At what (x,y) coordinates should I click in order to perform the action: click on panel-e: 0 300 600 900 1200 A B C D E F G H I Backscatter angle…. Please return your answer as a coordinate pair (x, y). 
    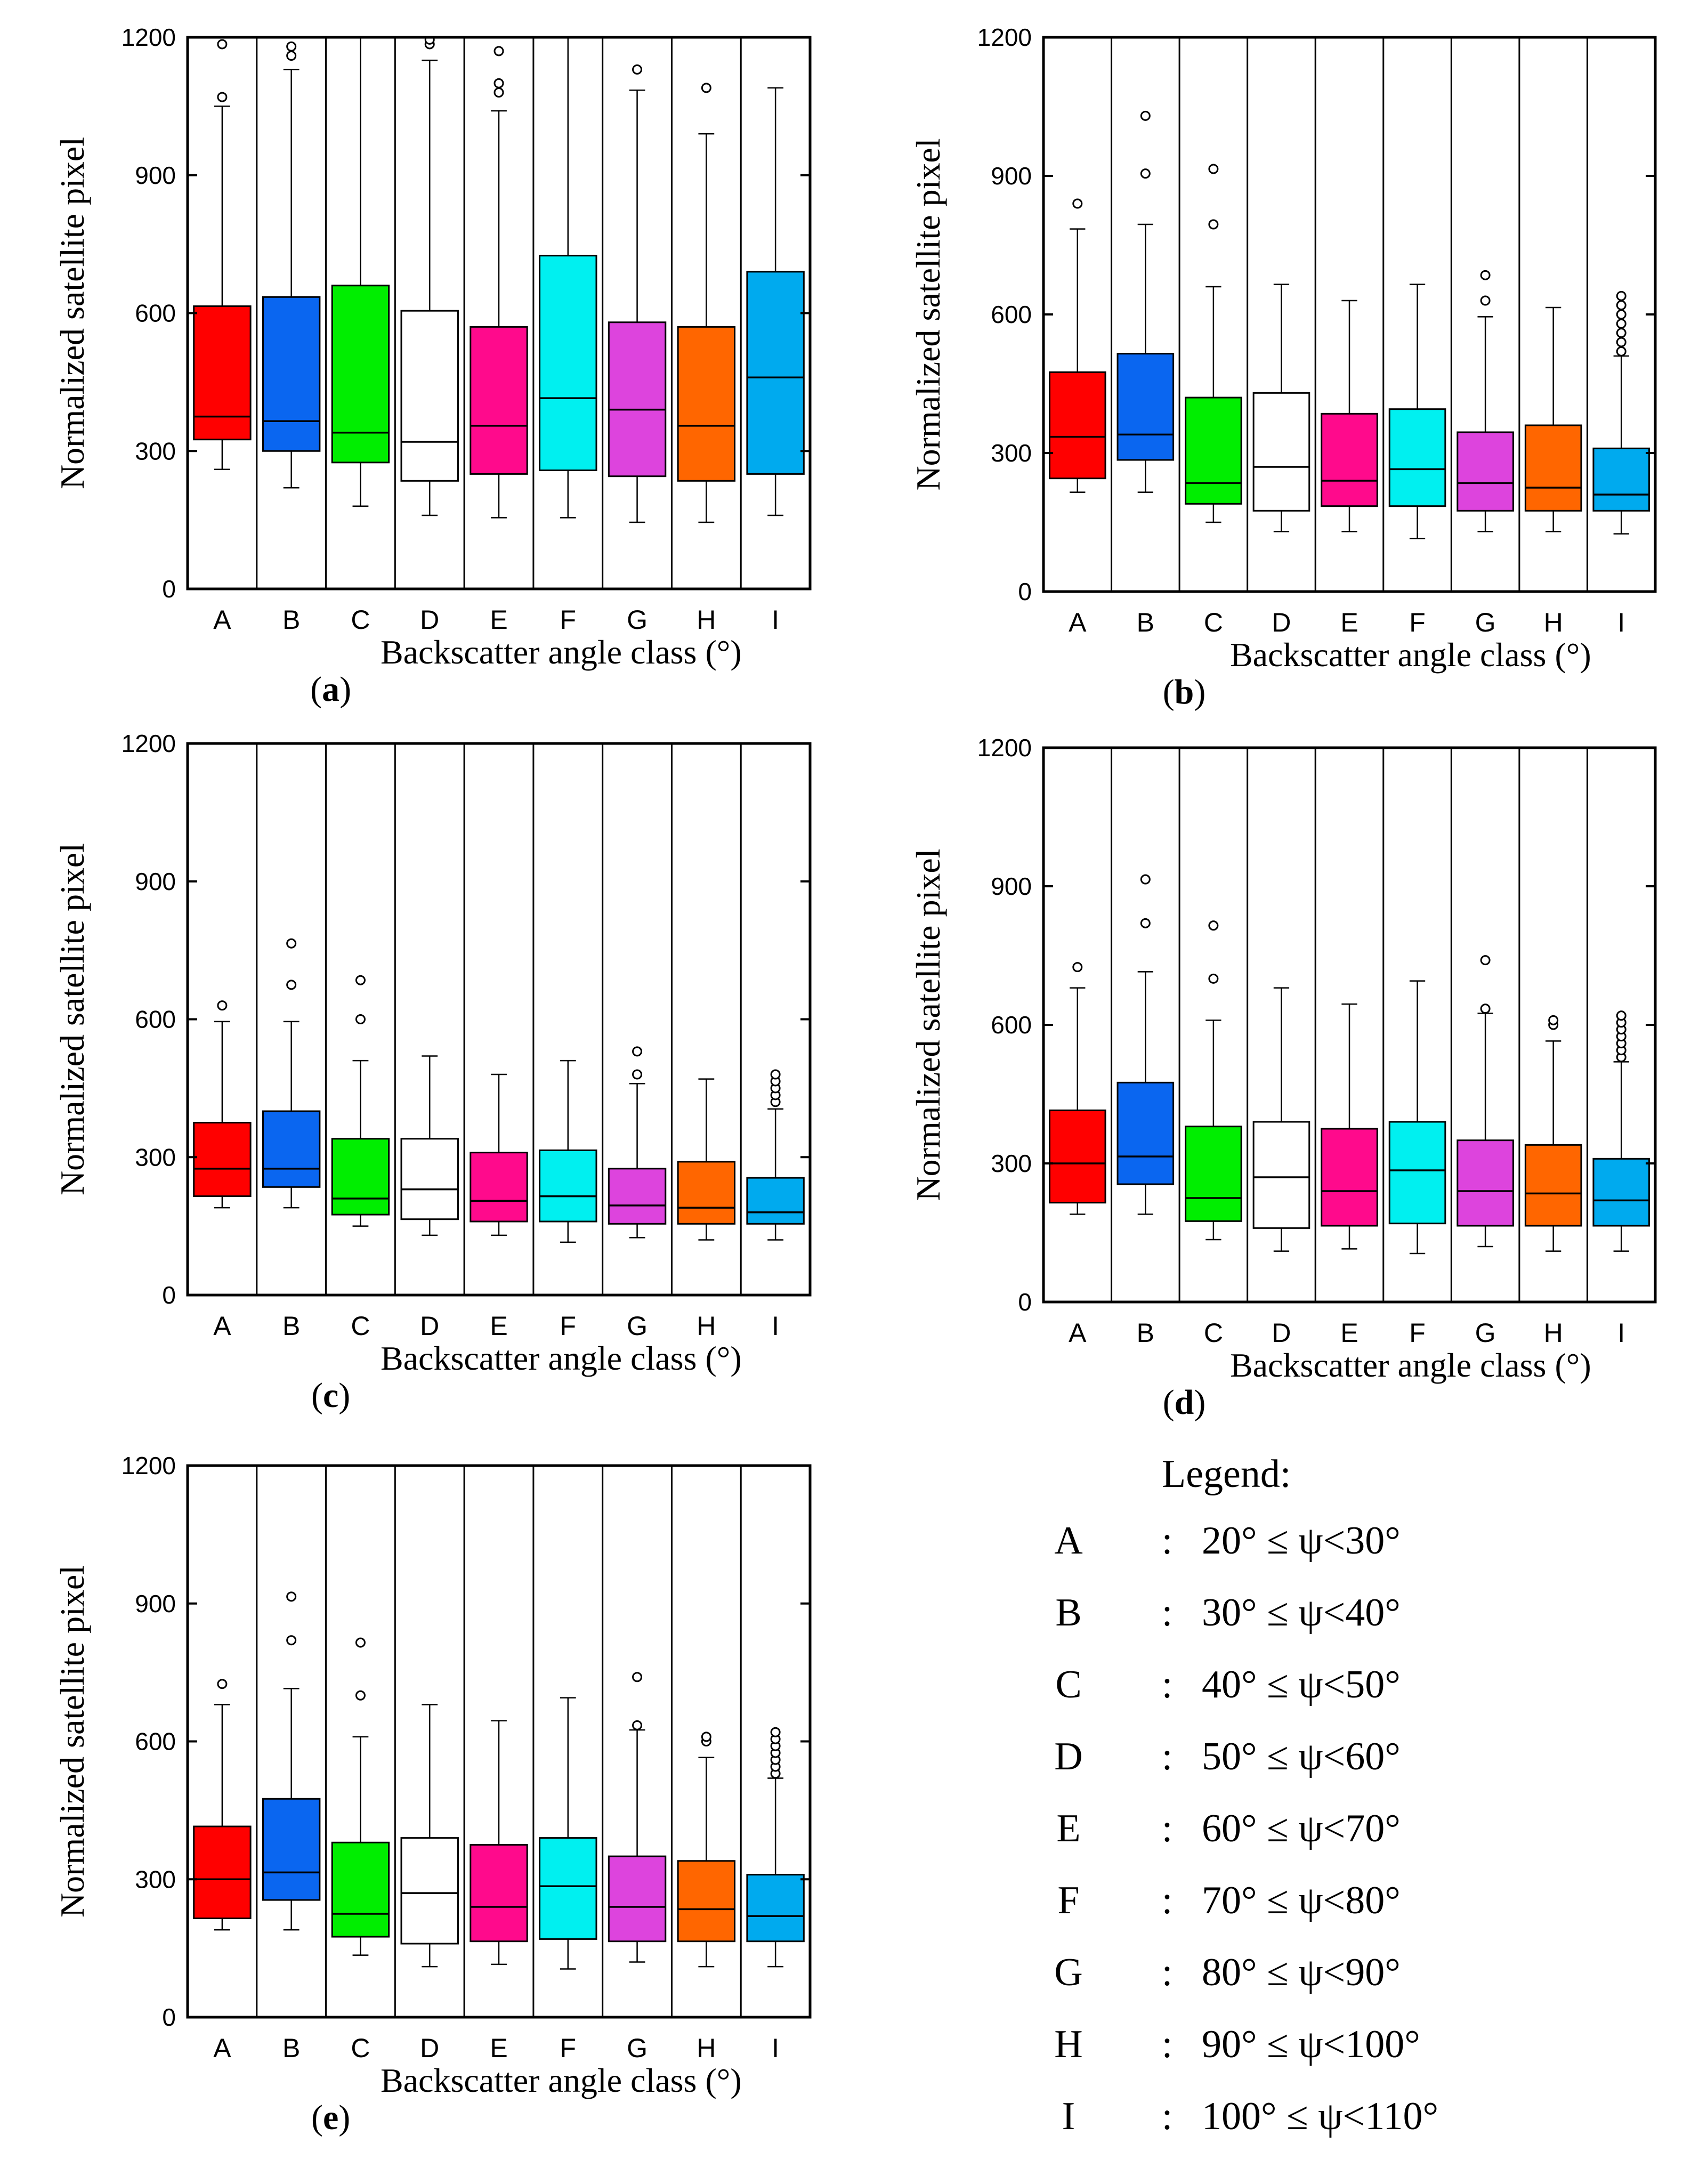
    Looking at the image, I should click on (433, 1794).